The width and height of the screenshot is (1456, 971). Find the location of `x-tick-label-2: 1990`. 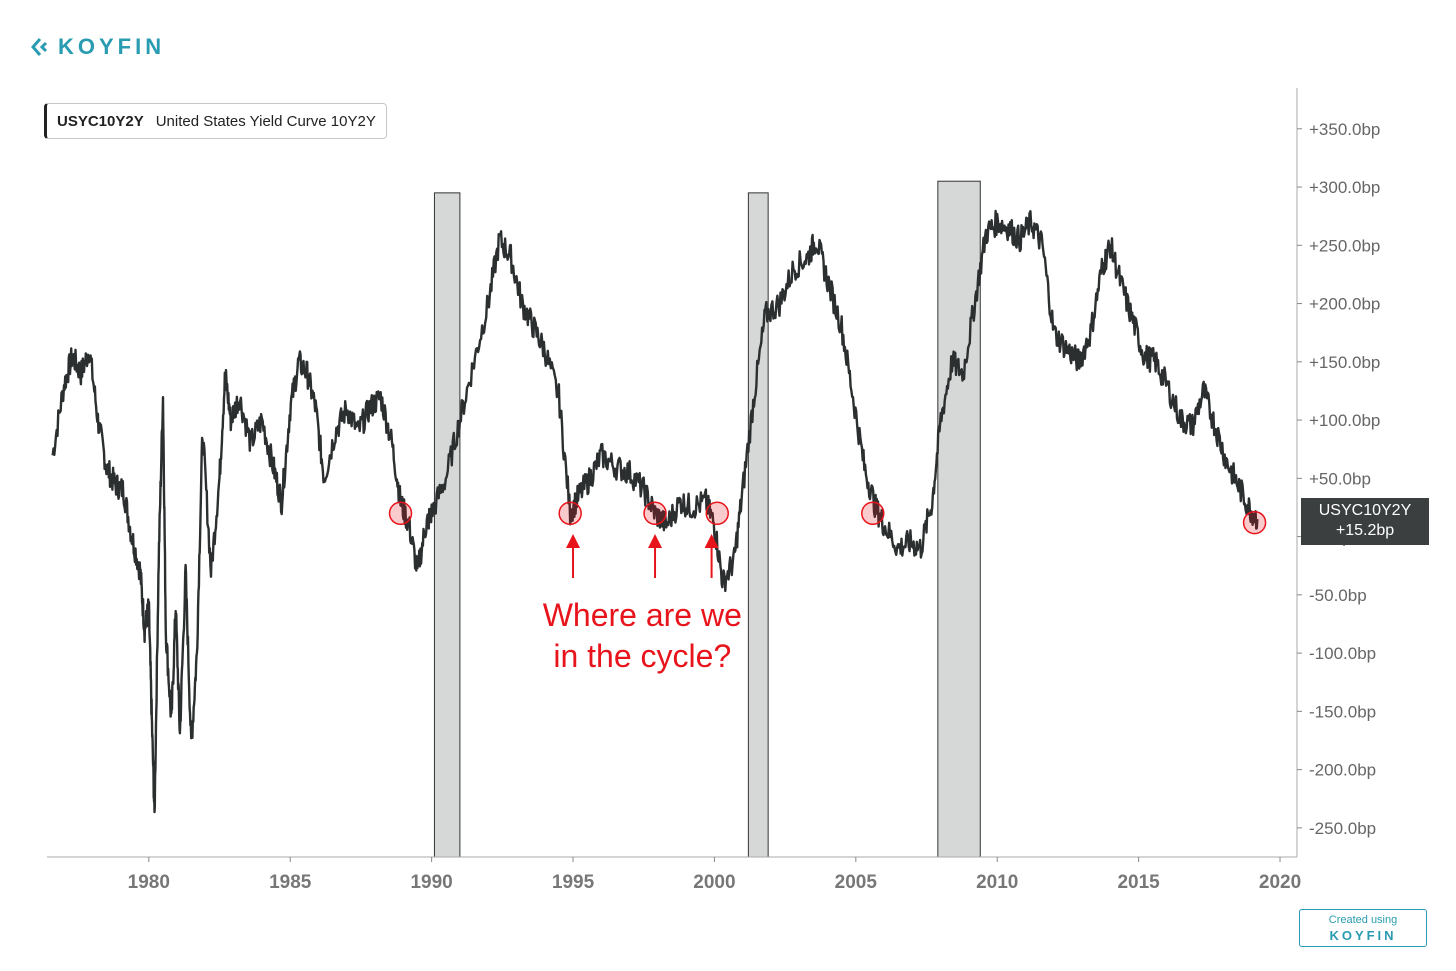

x-tick-label-2: 1990 is located at coordinates (431, 882).